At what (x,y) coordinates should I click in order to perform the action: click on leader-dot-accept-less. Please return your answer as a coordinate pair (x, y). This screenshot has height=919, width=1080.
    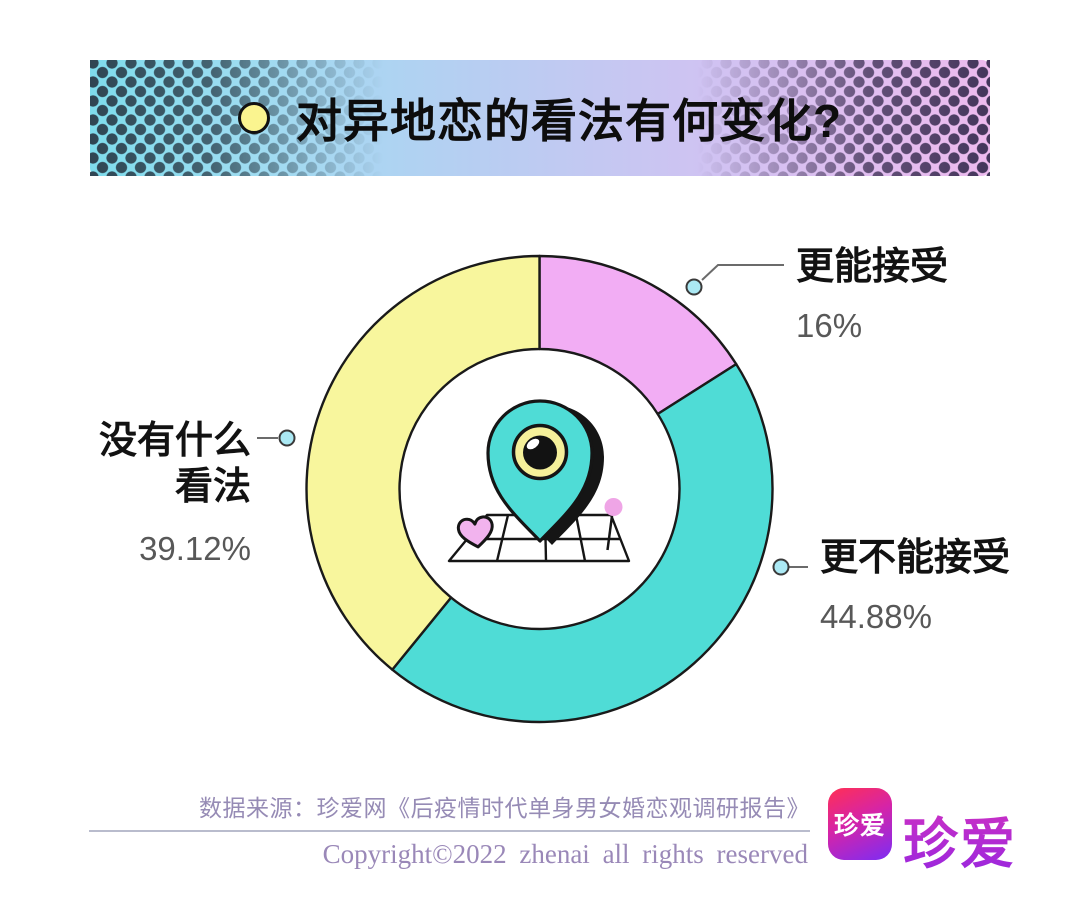
    Looking at the image, I should click on (781, 567).